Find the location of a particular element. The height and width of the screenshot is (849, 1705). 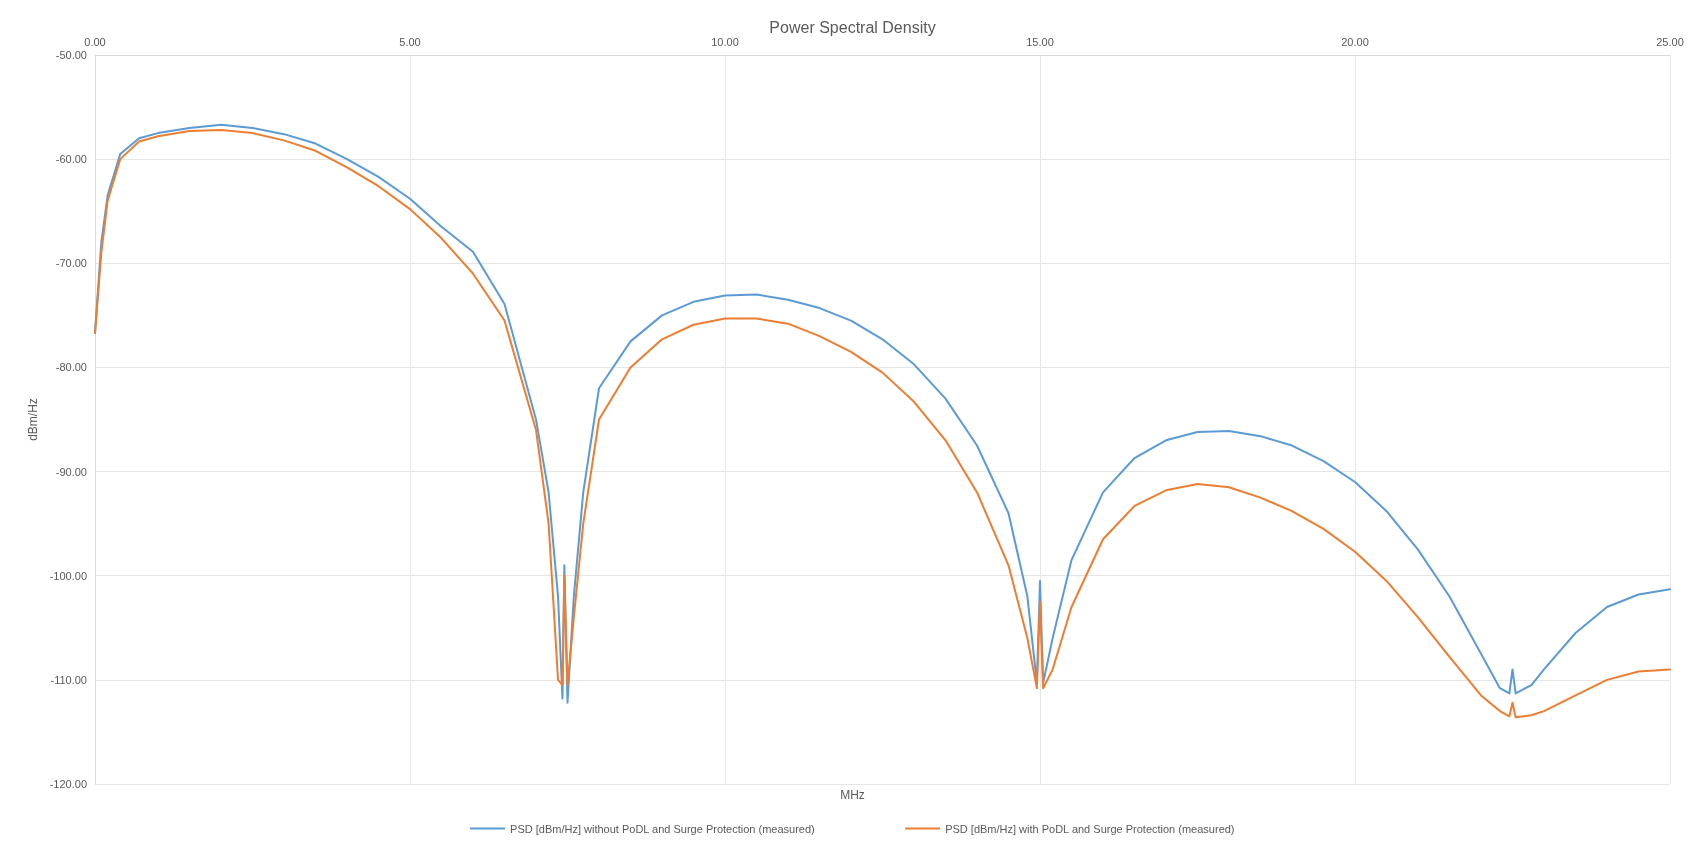

x-tick-label: 10.00 is located at coordinates (725, 41).